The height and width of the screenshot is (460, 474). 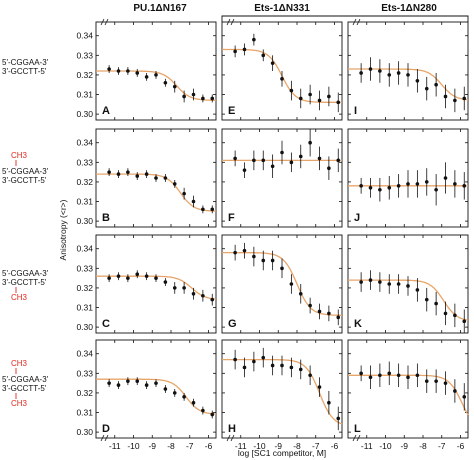 What do you see at coordinates (316, 446) in the screenshot?
I see `x-tick-label: -7` at bounding box center [316, 446].